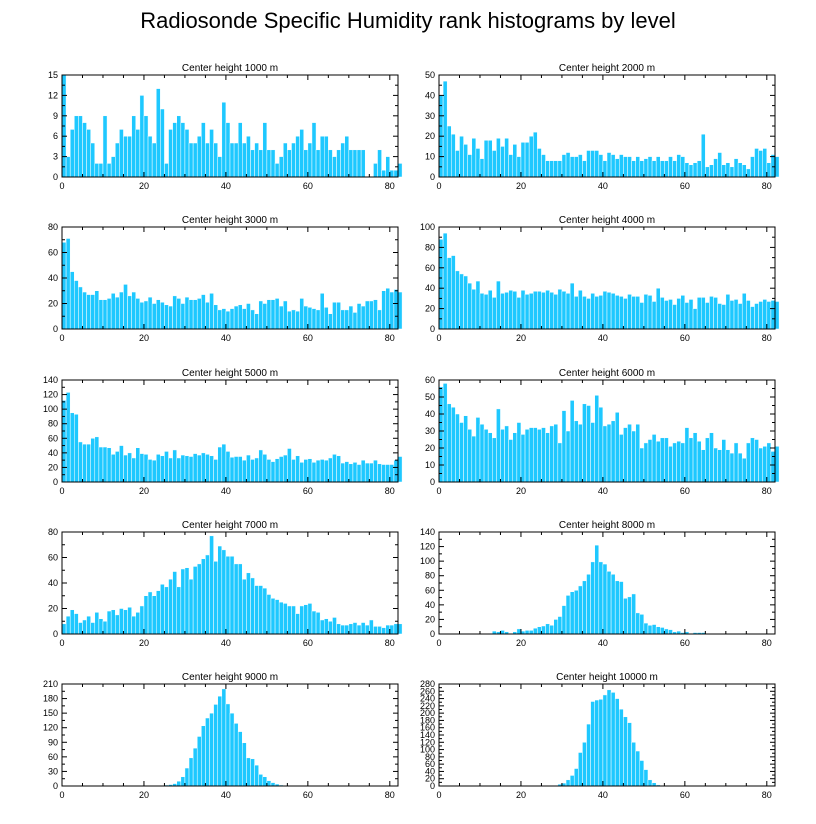 This screenshot has width=816, height=824. What do you see at coordinates (427, 561) in the screenshot?
I see `y-tick-label: 100` at bounding box center [427, 561].